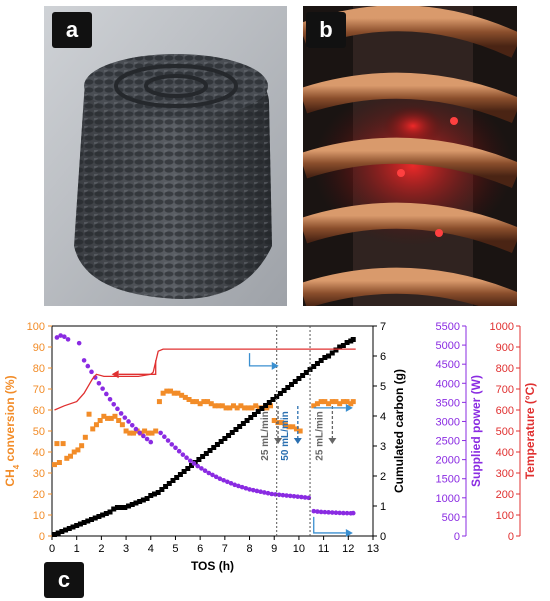 This screenshot has width=550, height=601. I want to click on ch4-tick-label: 50, so click(39, 432).